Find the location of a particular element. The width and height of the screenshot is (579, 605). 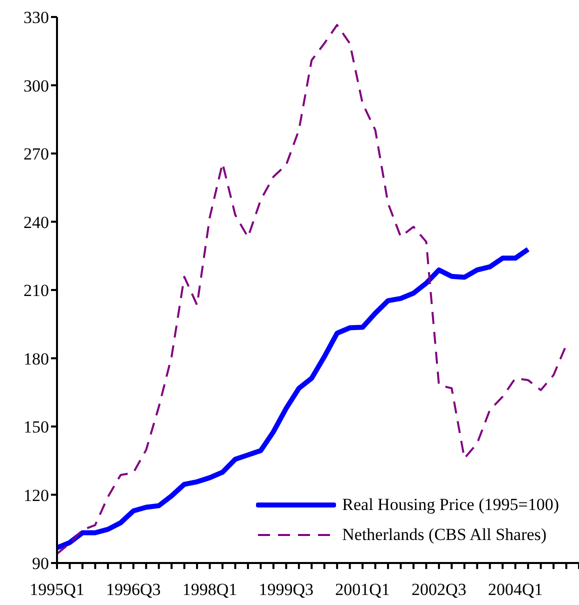

x-tick-label: 1996Q3 is located at coordinates (133, 590).